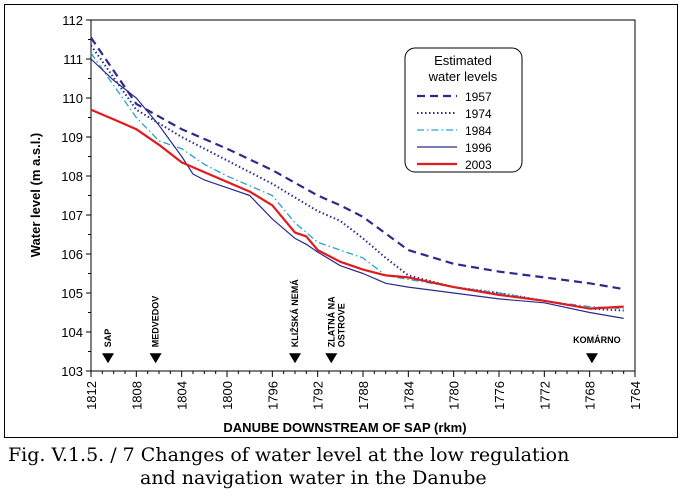 Image resolution: width=684 pixels, height=499 pixels. What do you see at coordinates (73, 59) in the screenshot?
I see `y-tick-label: 111` at bounding box center [73, 59].